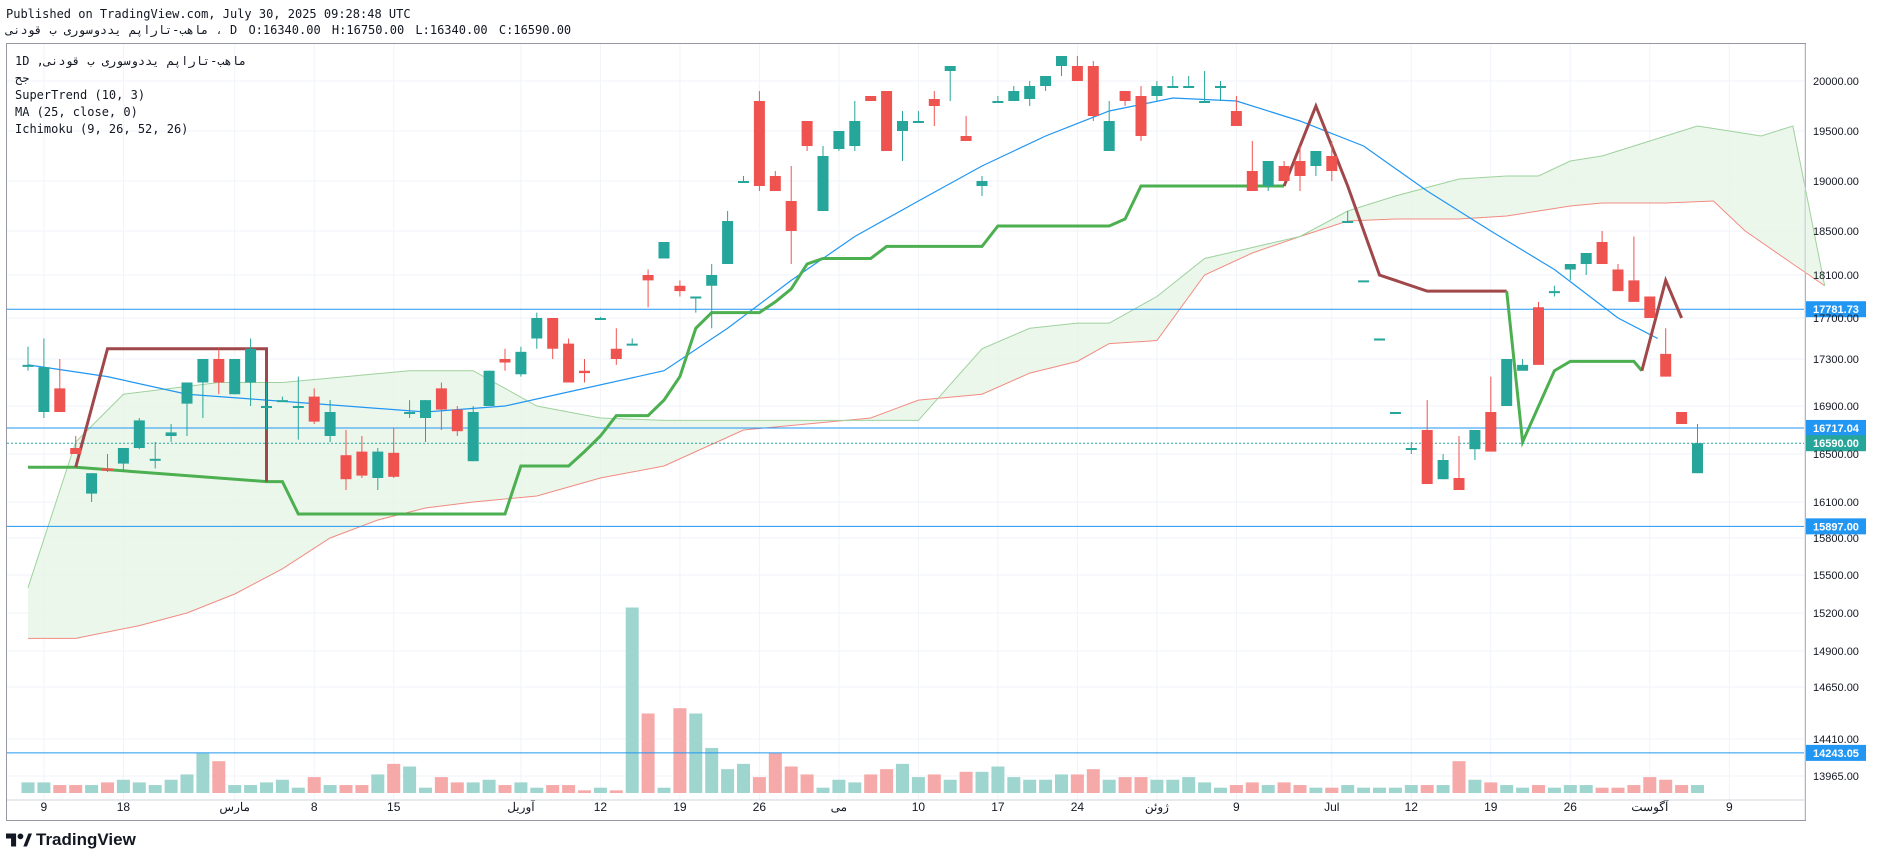 The height and width of the screenshot is (858, 1878). I want to click on price-label: 17781.73, so click(1836, 310).